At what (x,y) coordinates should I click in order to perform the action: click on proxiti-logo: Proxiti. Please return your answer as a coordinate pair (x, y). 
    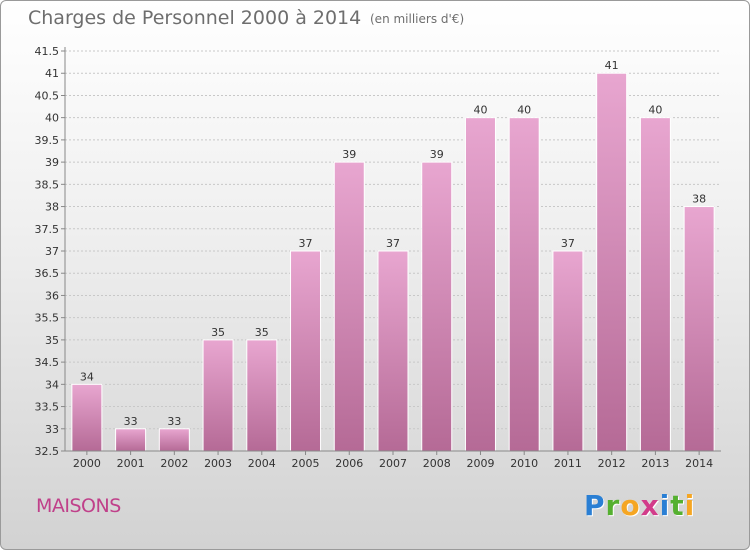
    Looking at the image, I should click on (639, 505).